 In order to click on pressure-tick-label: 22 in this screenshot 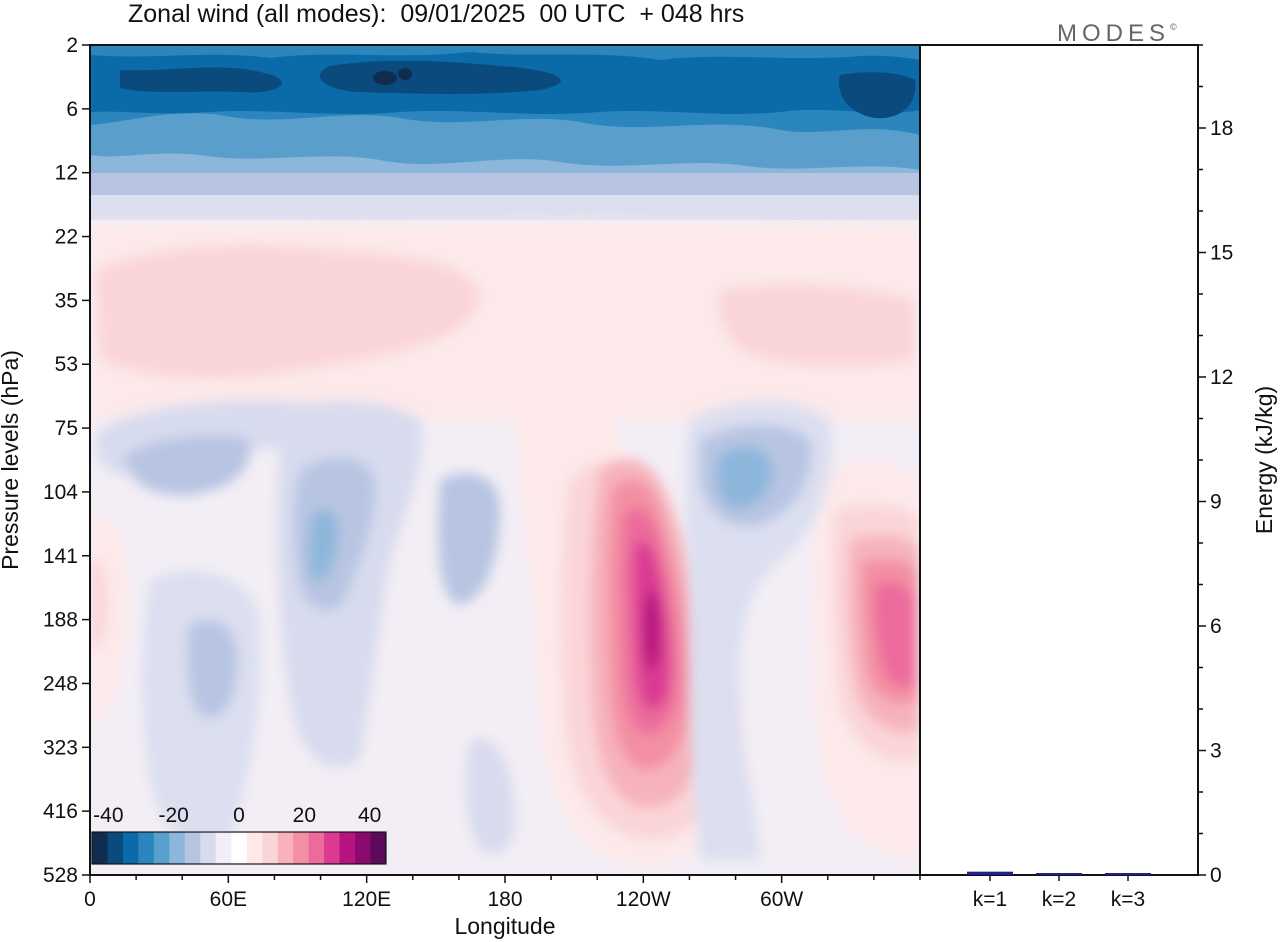, I will do `click(66, 237)`.